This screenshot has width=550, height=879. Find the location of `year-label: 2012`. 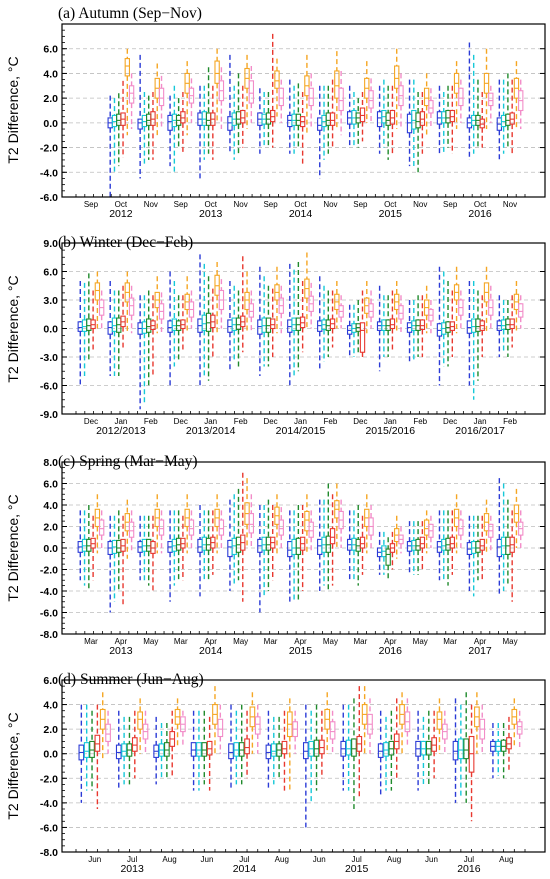

year-label: 2012 is located at coordinates (121, 214).